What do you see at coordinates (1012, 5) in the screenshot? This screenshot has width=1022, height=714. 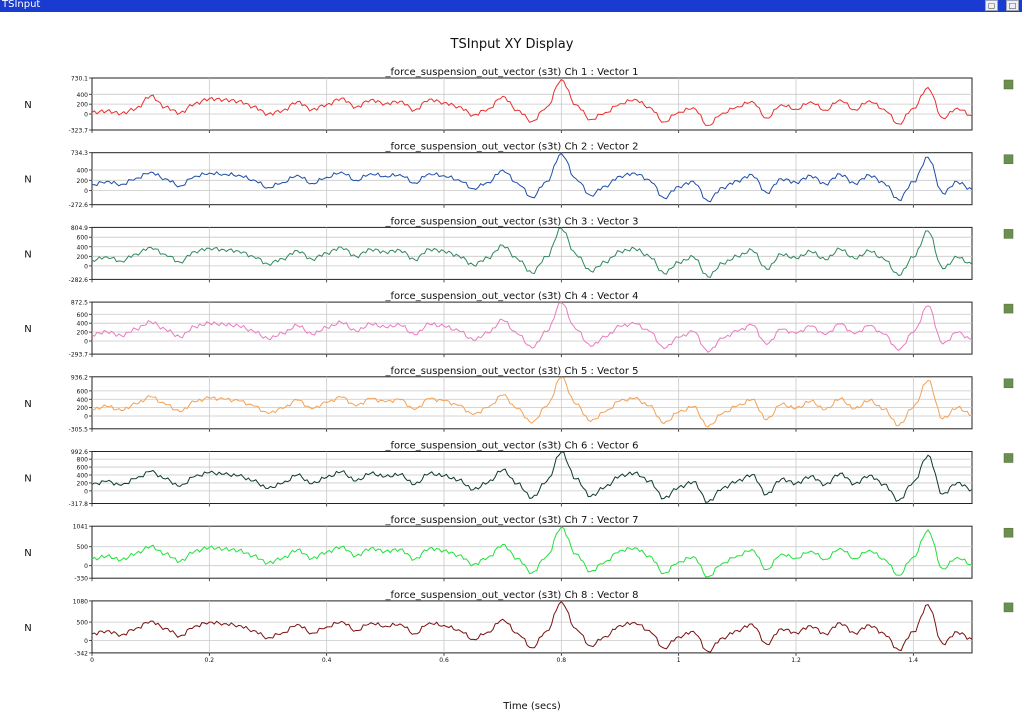 I see `maximize-icon: □` at bounding box center [1012, 5].